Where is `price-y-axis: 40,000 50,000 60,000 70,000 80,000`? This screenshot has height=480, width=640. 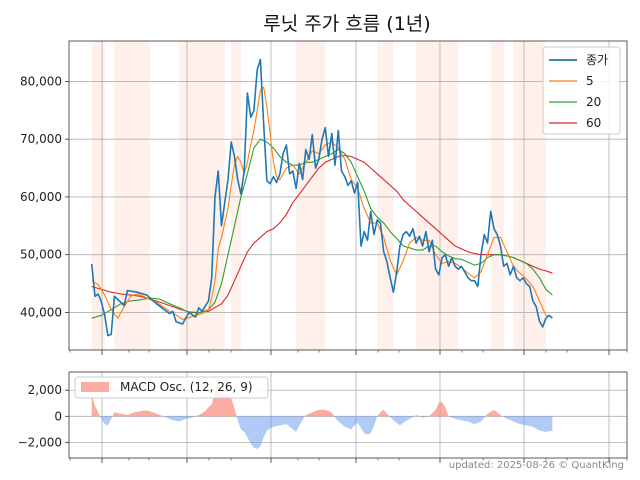 price-y-axis: 40,000 50,000 60,000 70,000 80,000 is located at coordinates (44, 196).